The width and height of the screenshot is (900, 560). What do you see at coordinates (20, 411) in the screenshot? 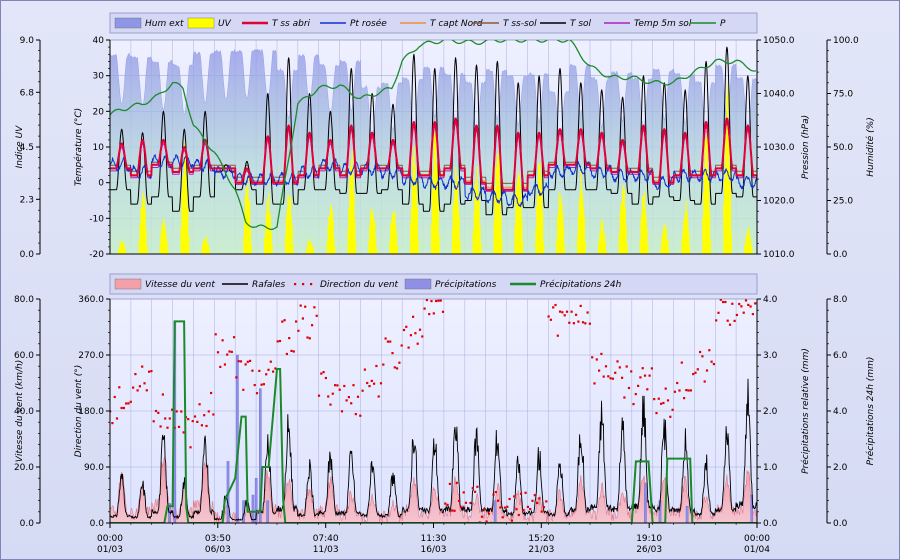
I see `axis-speed-label: Vitesse du vent (km/h)` at bounding box center [20, 411].